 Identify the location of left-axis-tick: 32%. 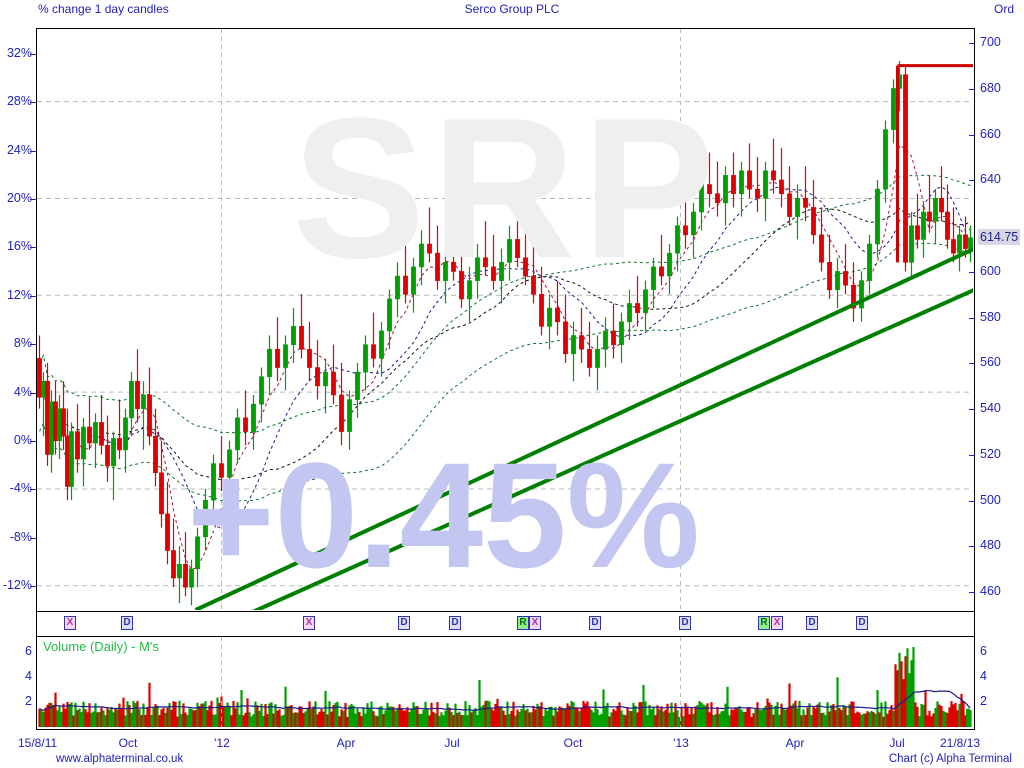
(19, 52).